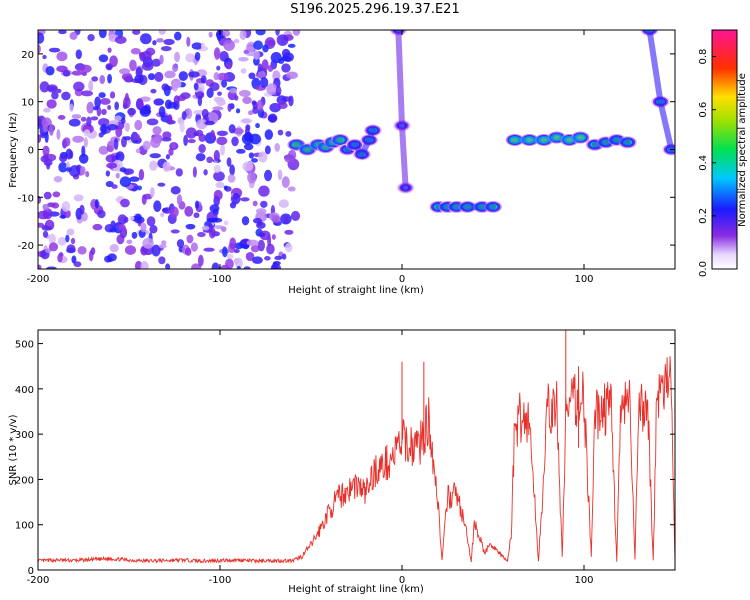 The image size is (750, 600). Describe the element at coordinates (703, 110) in the screenshot. I see `colorbar-tick-label: 0.6` at that location.